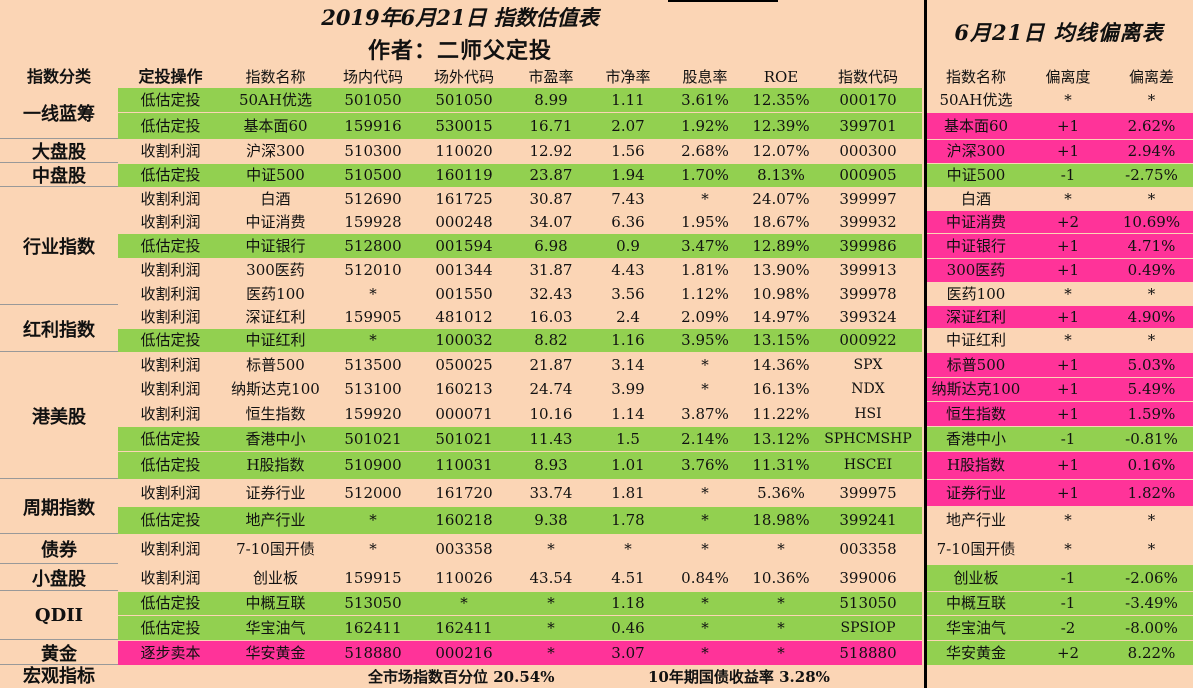  Describe the element at coordinates (464, 578) in the screenshot. I see `cell-code_out: 110026` at that location.